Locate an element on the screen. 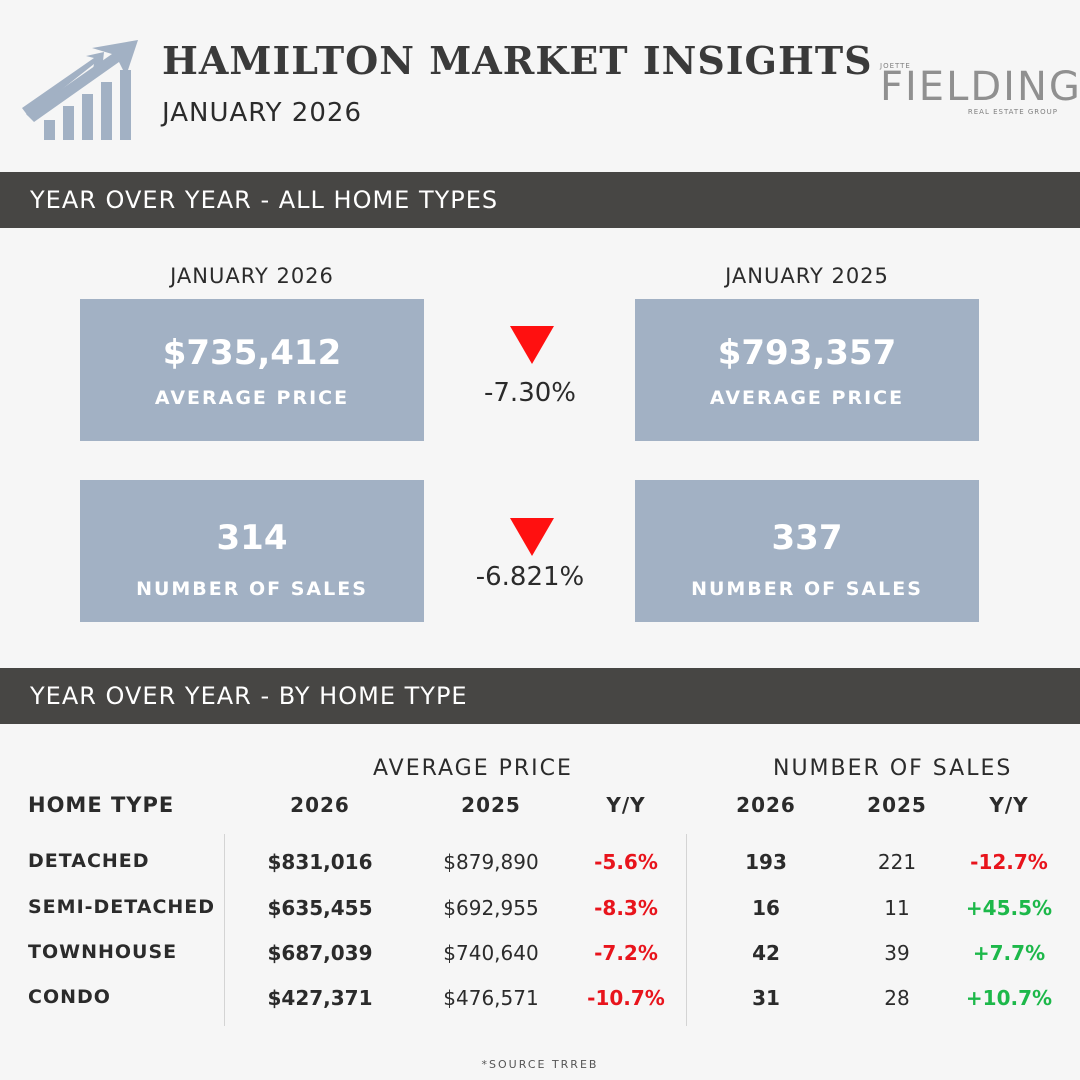 The height and width of the screenshot is (1080, 1080). current-avg-price-card: $735,412 AVERAGE PRICE is located at coordinates (252, 370).